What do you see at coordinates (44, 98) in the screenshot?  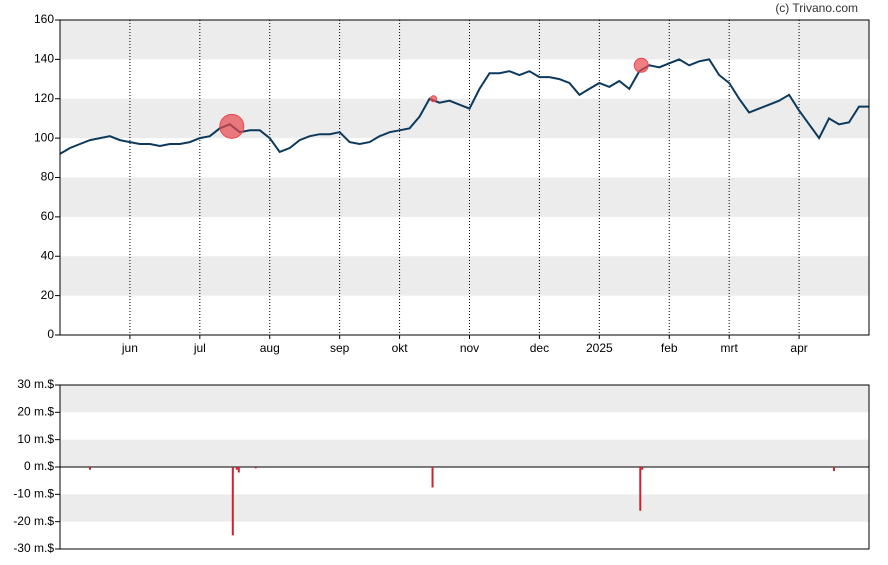 I see `y-tick-label: 120` at bounding box center [44, 98].